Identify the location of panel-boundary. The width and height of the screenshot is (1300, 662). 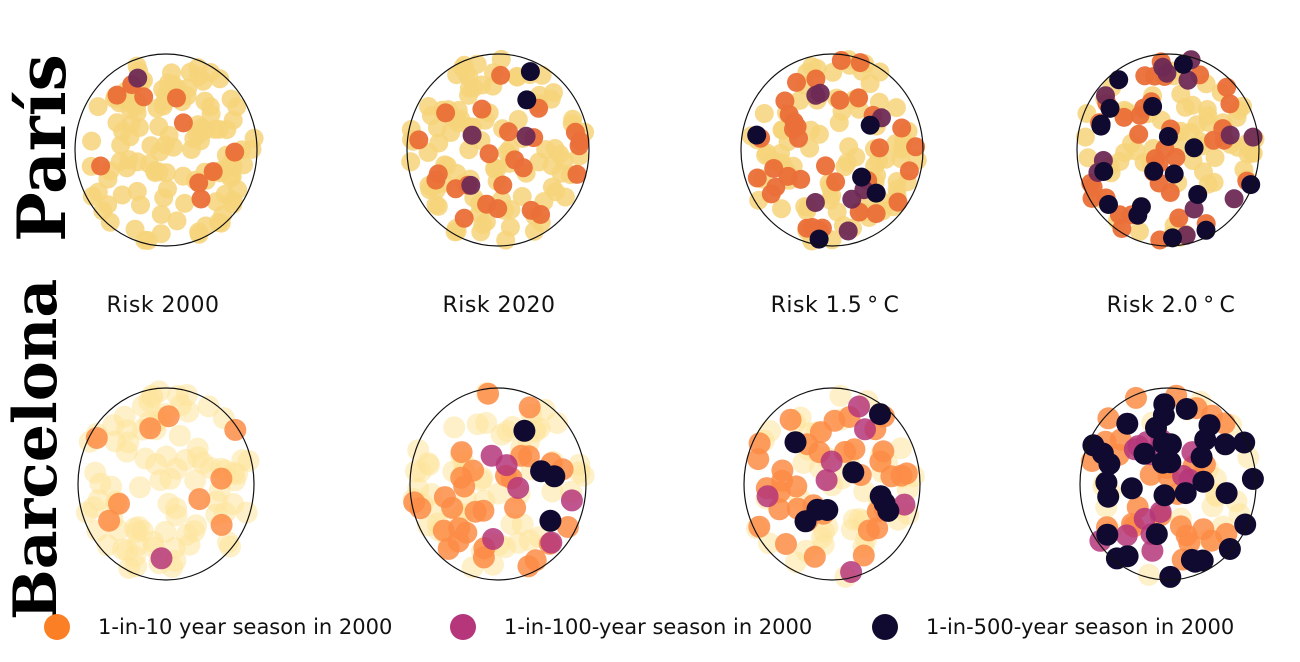
(498, 150).